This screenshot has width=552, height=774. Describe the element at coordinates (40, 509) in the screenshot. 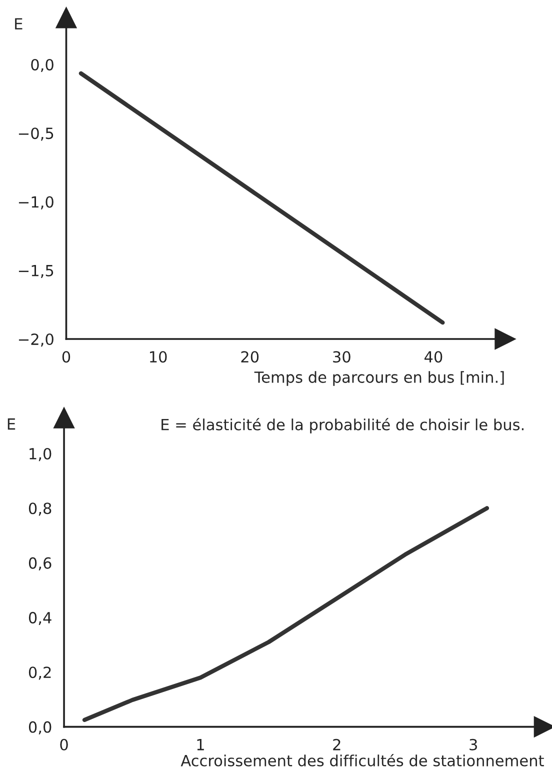

I see `y-tick-label: 0,8` at that location.